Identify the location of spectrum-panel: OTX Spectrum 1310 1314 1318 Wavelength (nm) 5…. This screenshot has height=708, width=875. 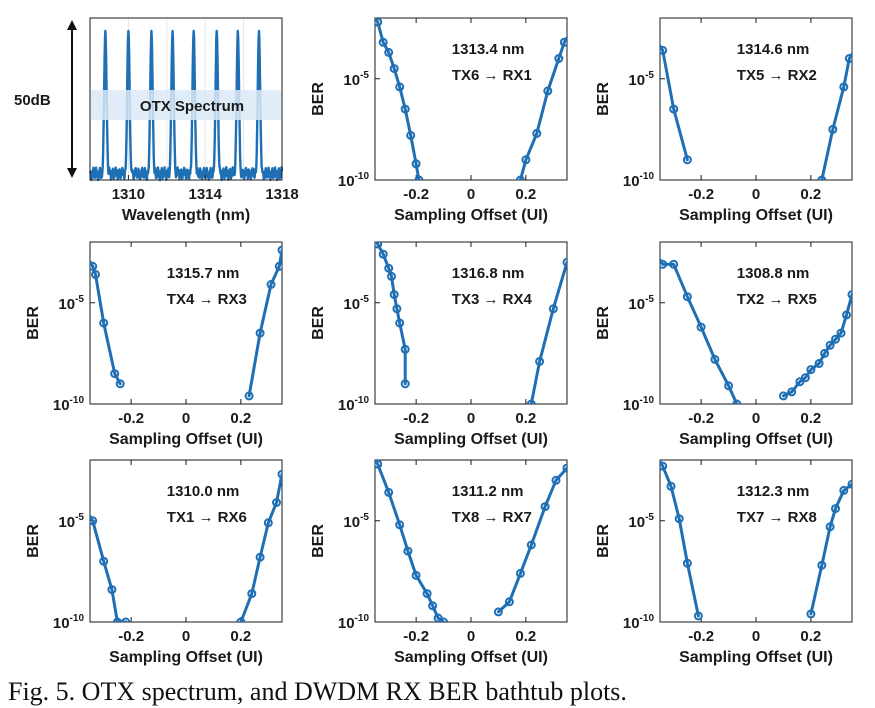
(156, 120).